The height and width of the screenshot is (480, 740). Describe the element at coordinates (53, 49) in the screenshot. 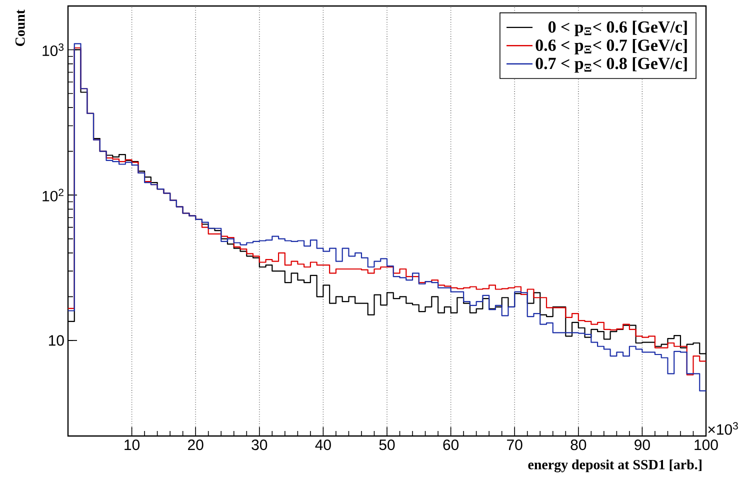

I see `y-tick-label: 10$^{3}$` at that location.